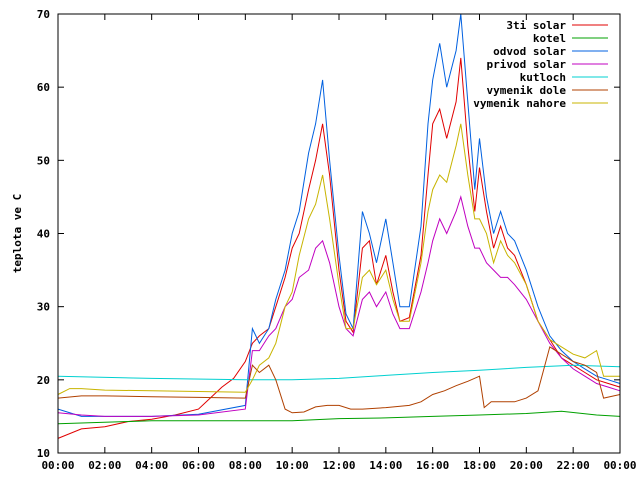  Describe the element at coordinates (17, 233) in the screenshot. I see `y-axis-label: teplota ve C` at that location.